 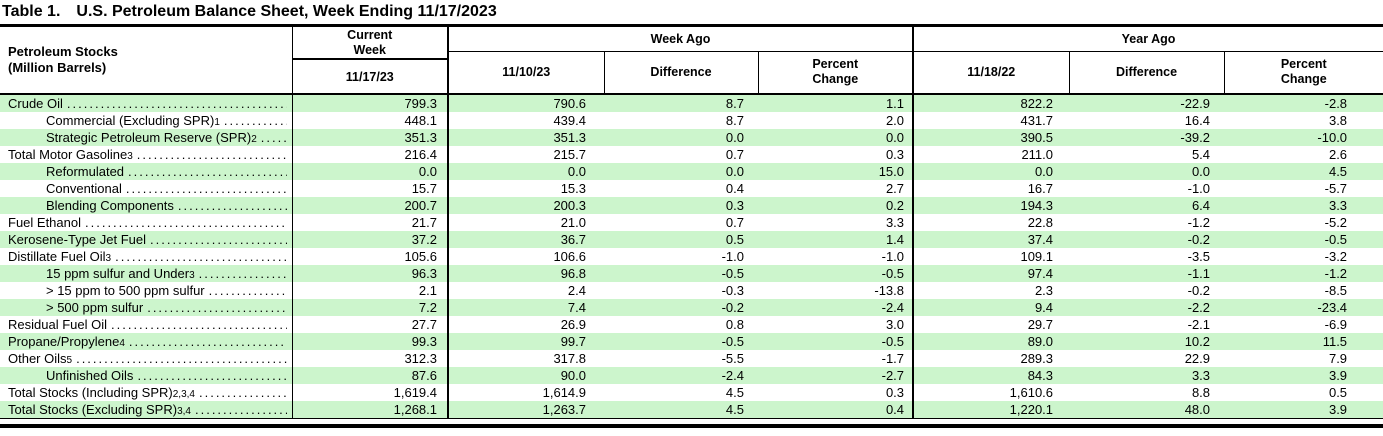 What do you see at coordinates (370, 256) in the screenshot?
I see `current-week-value: 105.6` at bounding box center [370, 256].